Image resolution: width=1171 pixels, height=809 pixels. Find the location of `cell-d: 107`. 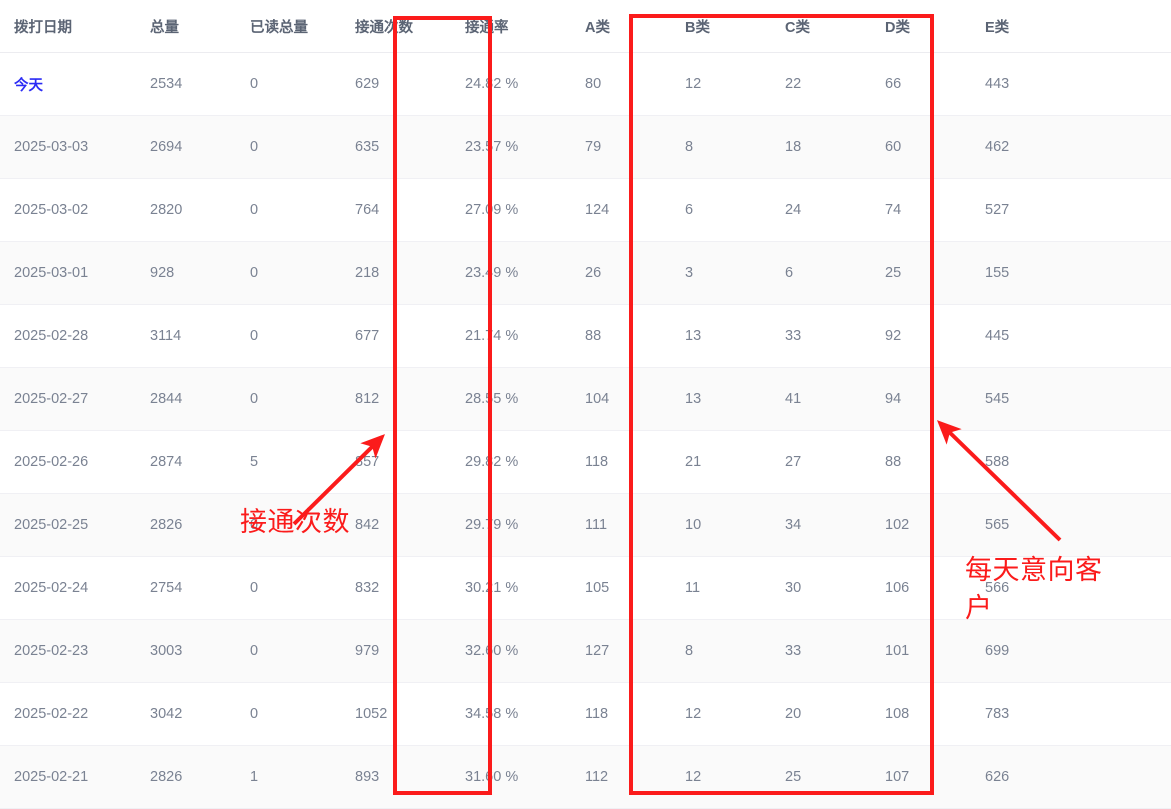

cell-d: 107 is located at coordinates (921, 777).